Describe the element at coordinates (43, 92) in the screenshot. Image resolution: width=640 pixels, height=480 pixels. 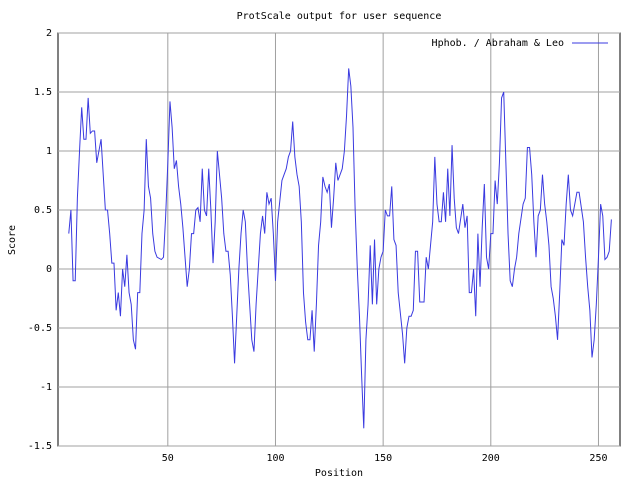
I see `y-tick-label: 1.5` at that location.